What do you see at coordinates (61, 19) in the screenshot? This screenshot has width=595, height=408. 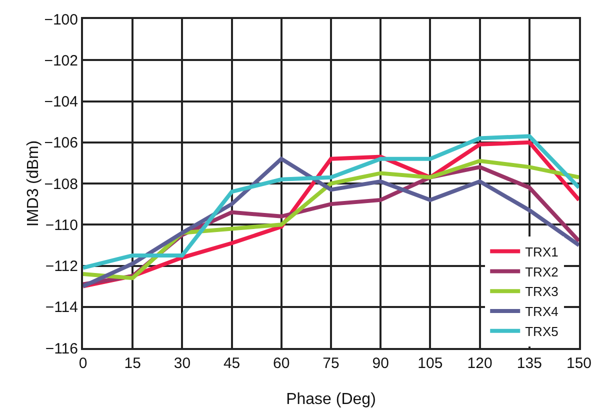 I see `y-tick-label: −100` at bounding box center [61, 19].